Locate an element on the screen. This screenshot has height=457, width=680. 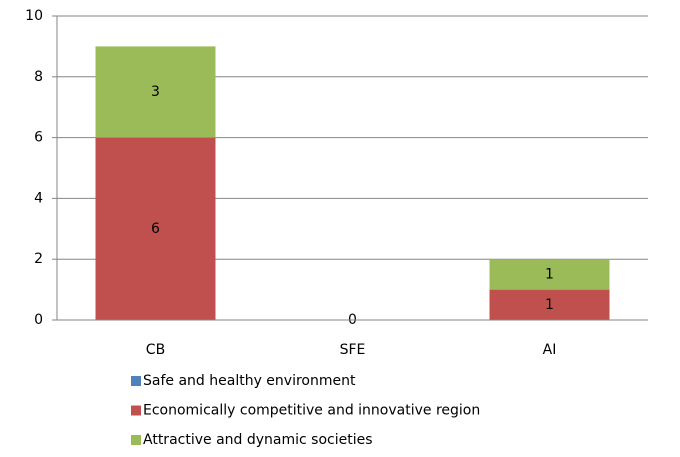
y-tick-label: 6 is located at coordinates (38, 138).